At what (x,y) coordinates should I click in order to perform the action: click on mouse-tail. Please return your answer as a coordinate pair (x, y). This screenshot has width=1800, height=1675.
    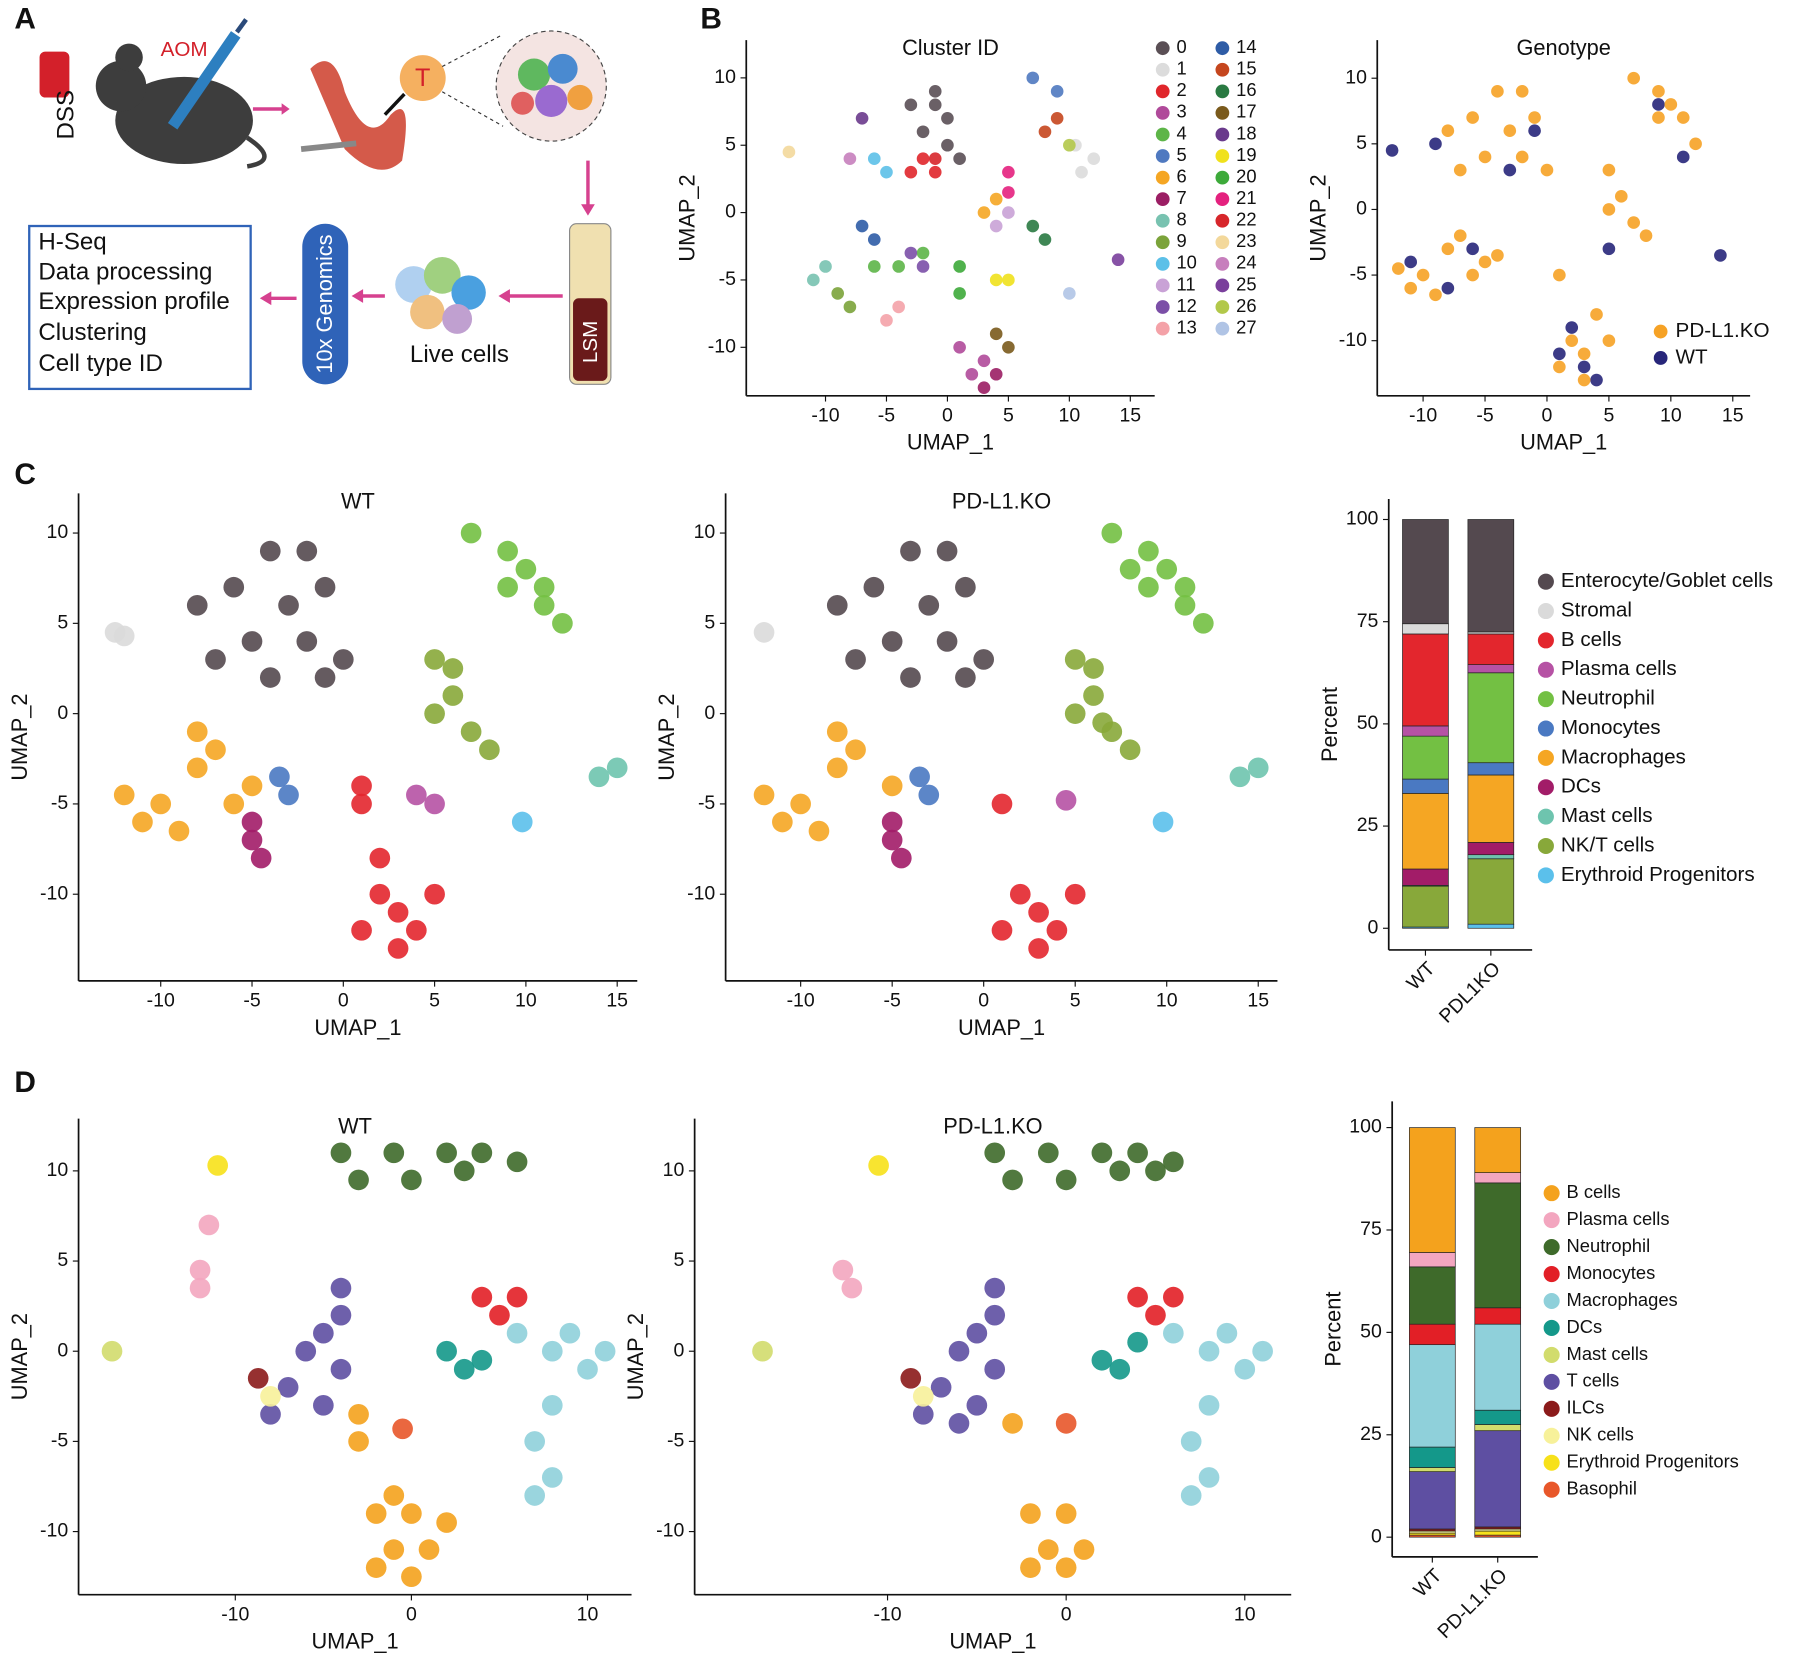
    Looking at the image, I should click on (256, 152).